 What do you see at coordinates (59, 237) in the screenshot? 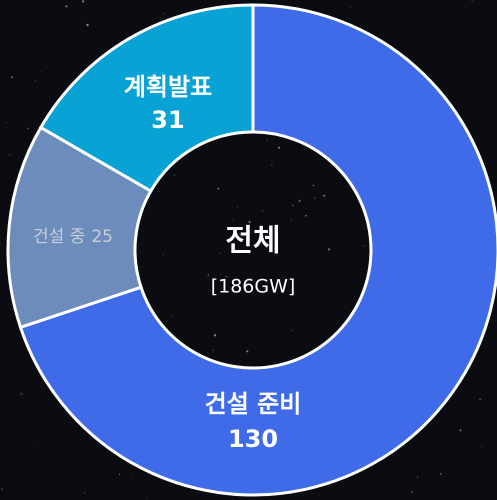
I see `slice-label: 건설 중` at bounding box center [59, 237].